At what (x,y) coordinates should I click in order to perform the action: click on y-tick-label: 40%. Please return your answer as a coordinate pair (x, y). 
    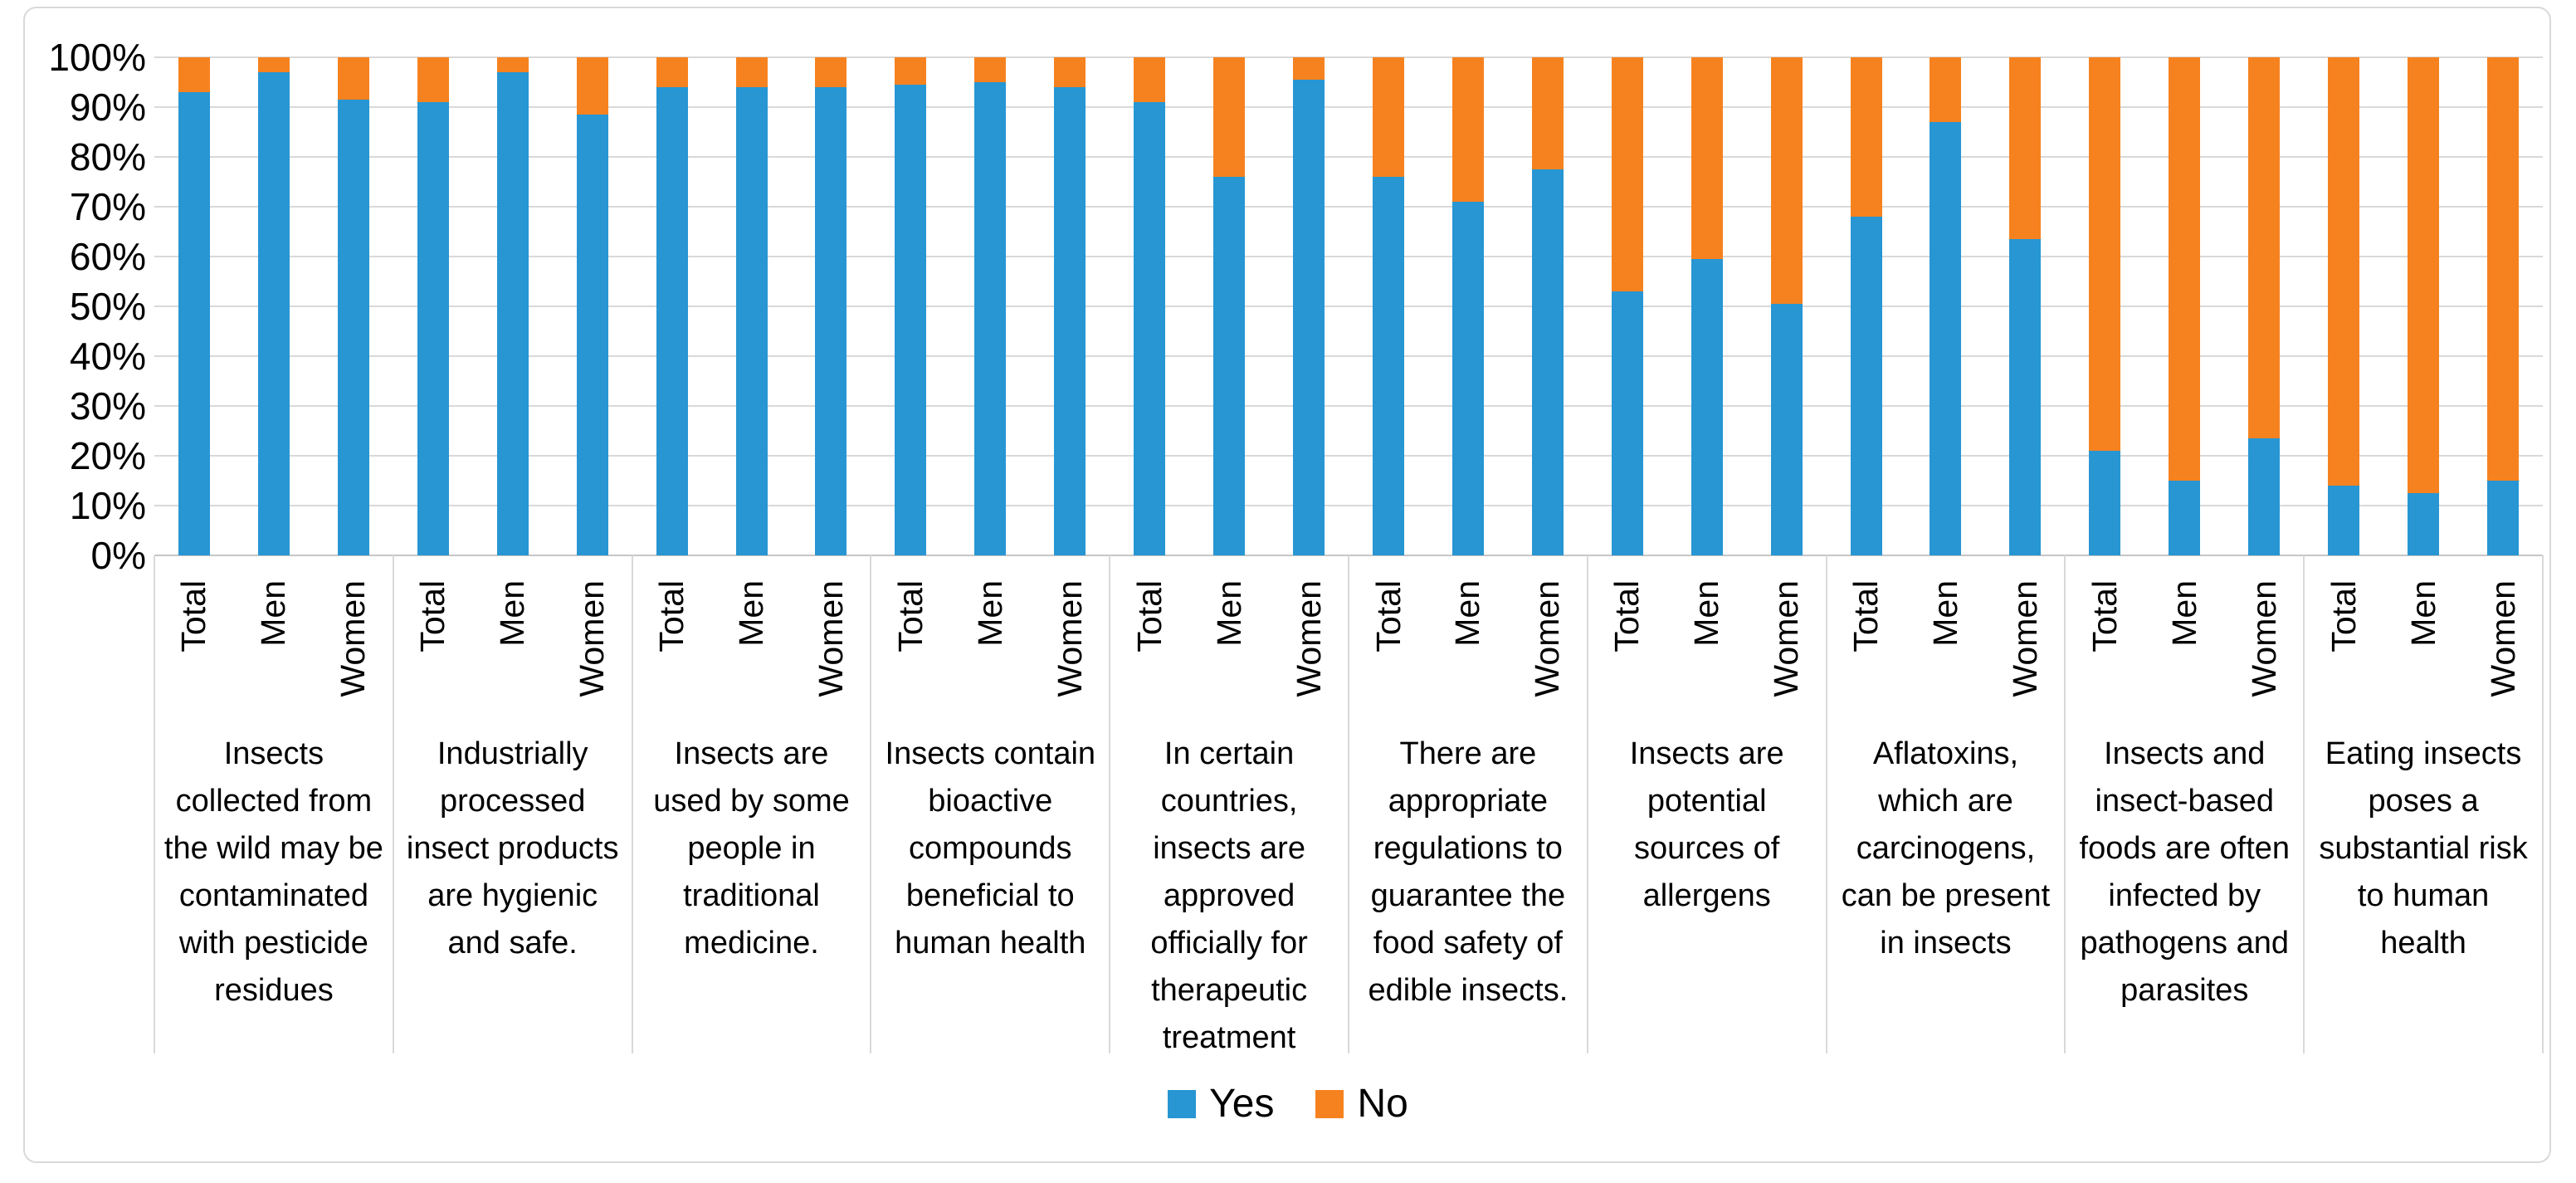
    Looking at the image, I should click on (108, 356).